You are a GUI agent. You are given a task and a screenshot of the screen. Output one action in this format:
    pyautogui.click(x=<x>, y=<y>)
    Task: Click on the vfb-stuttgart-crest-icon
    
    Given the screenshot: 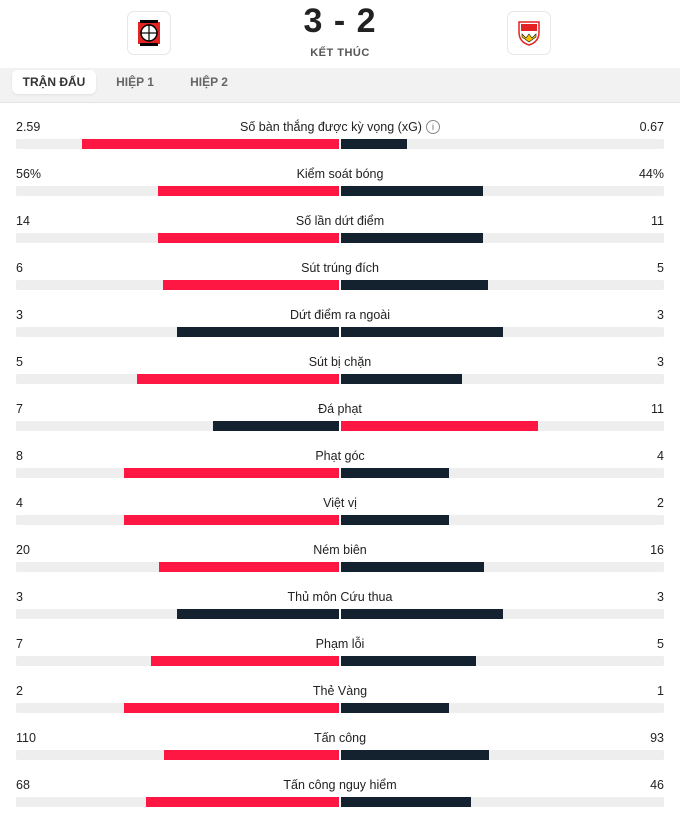 What is the action you would take?
    pyautogui.click(x=529, y=33)
    